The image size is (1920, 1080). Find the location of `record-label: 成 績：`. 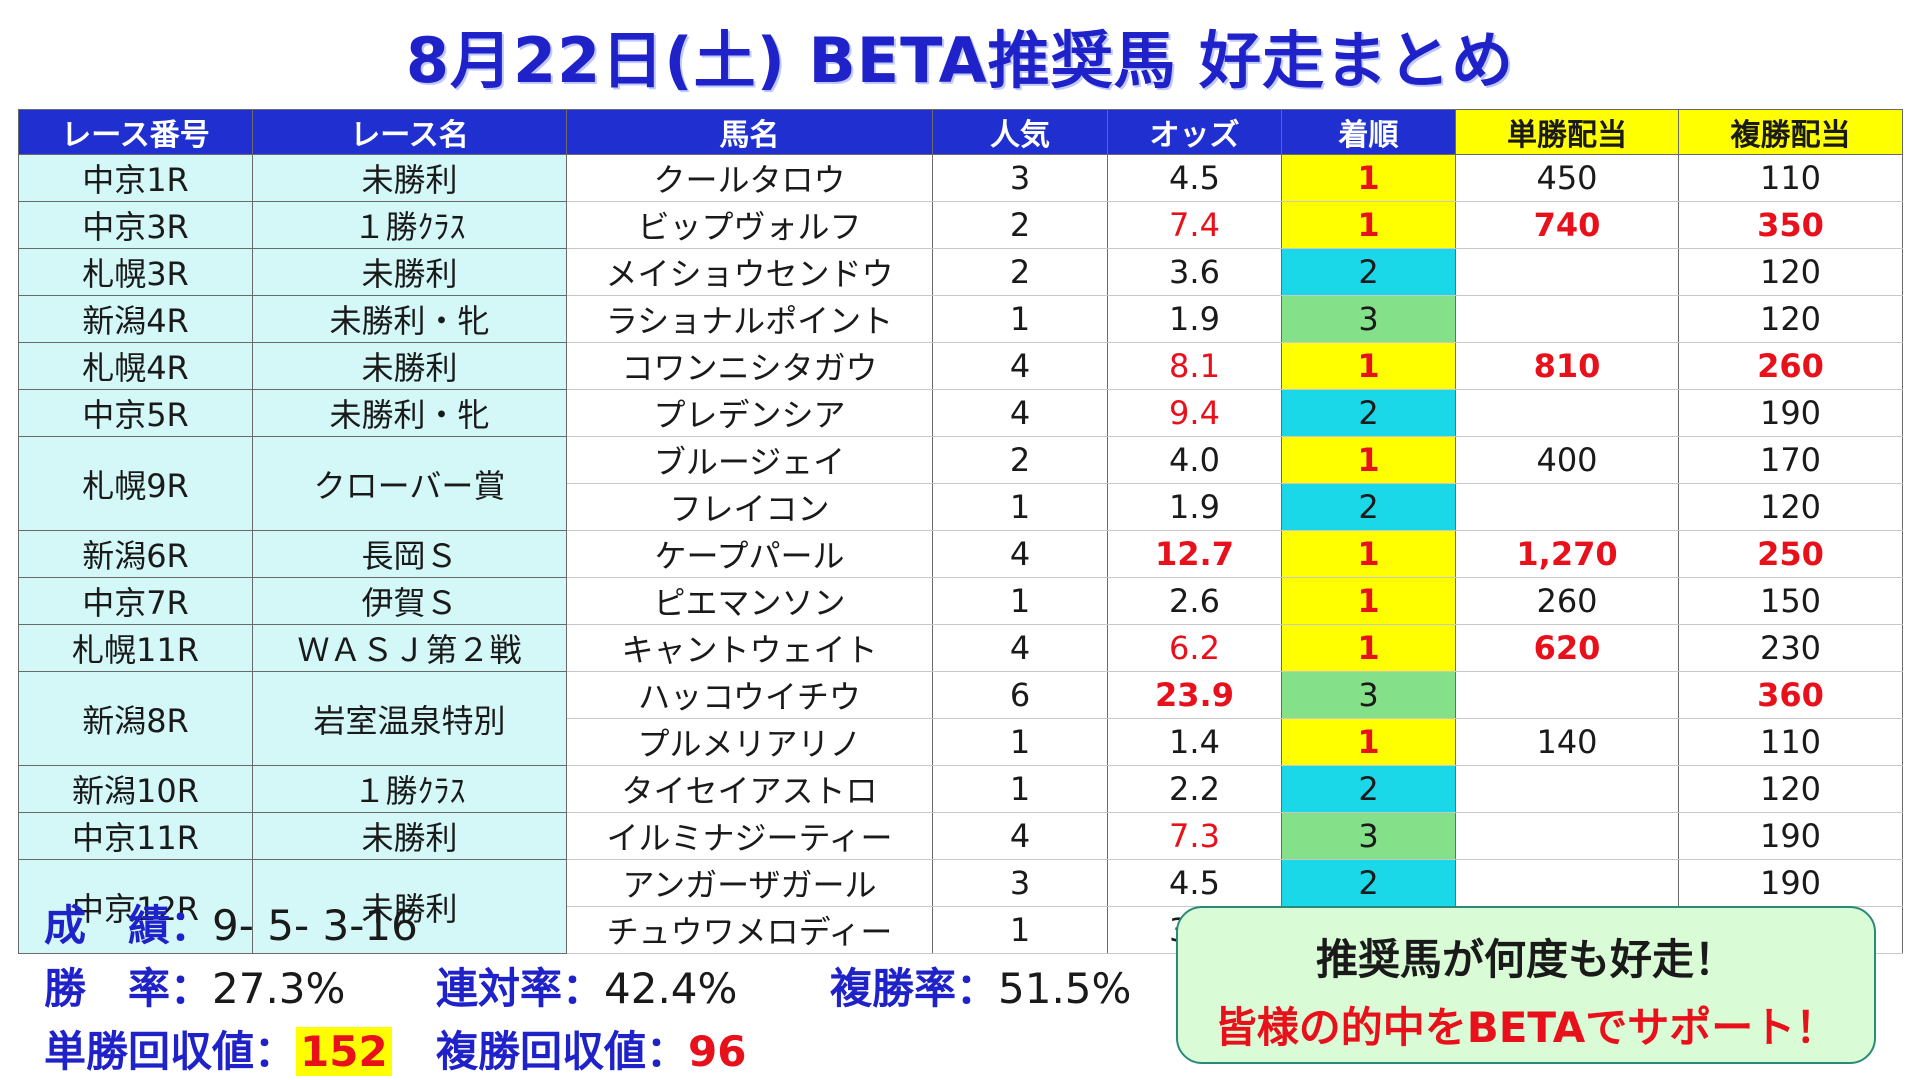

record-label: 成 績： is located at coordinates (128, 925).